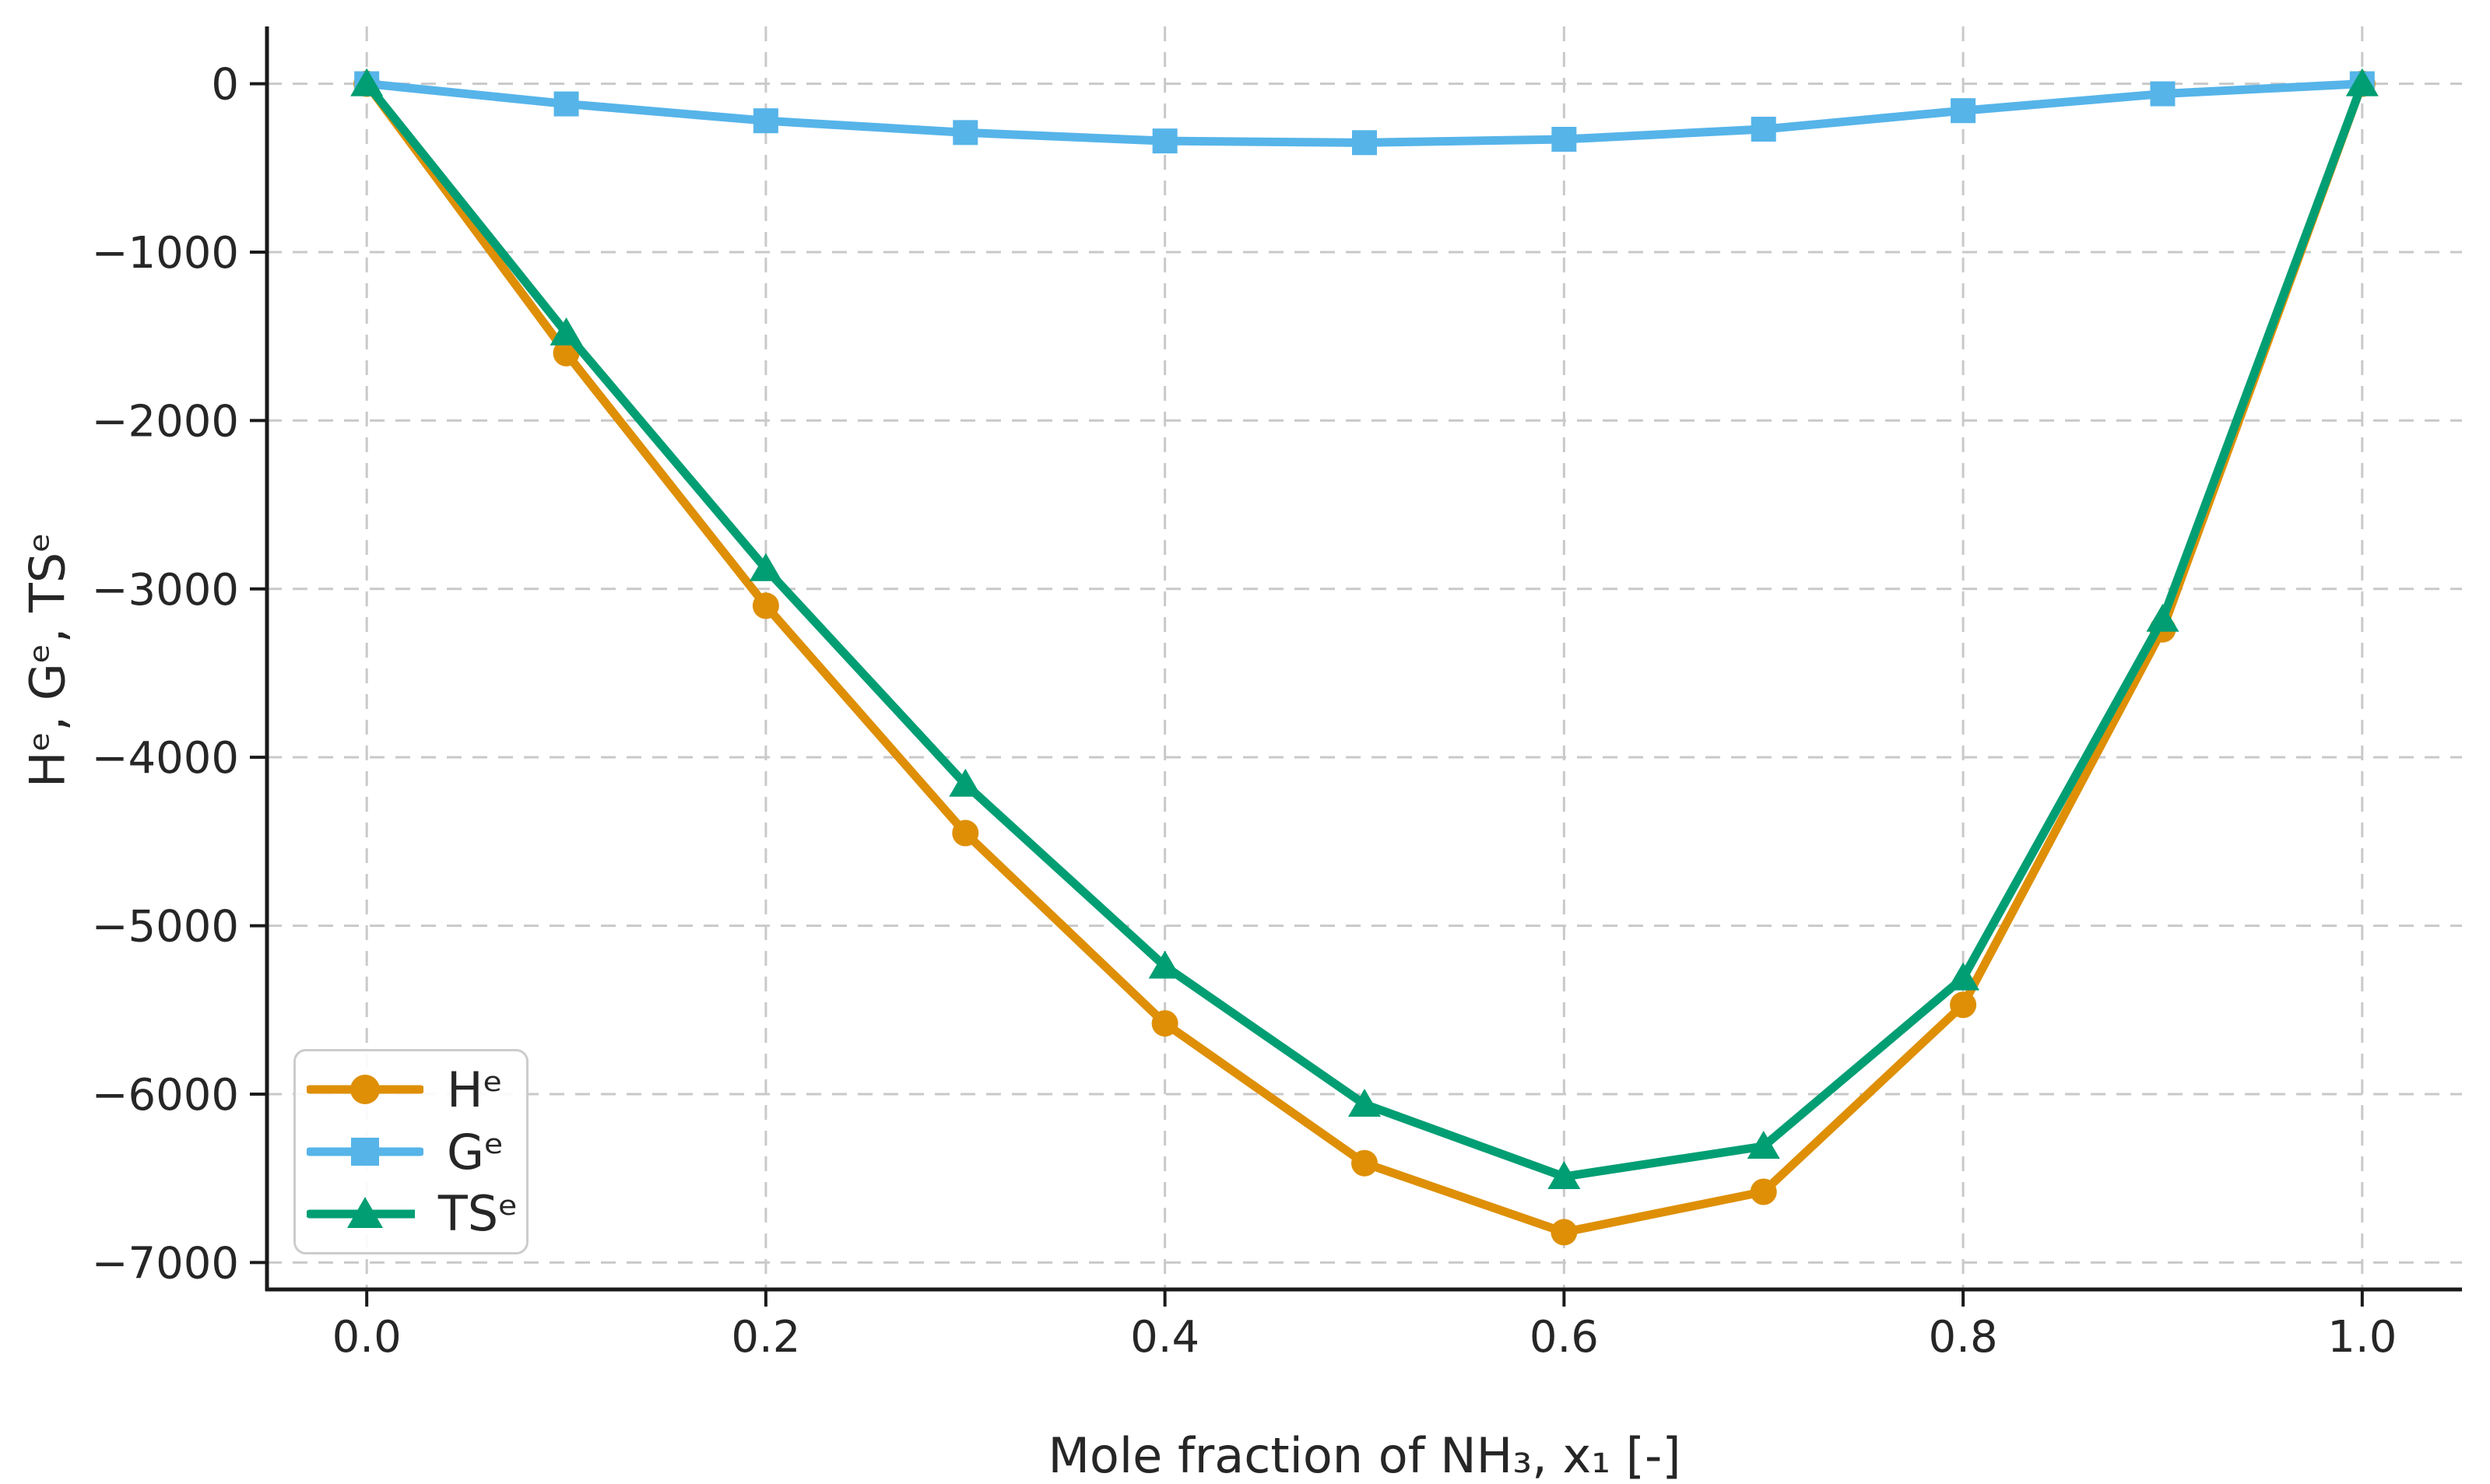 The height and width of the screenshot is (1484, 2490). Describe the element at coordinates (365, 1212) in the screenshot. I see `legend-triangle-icon` at that location.